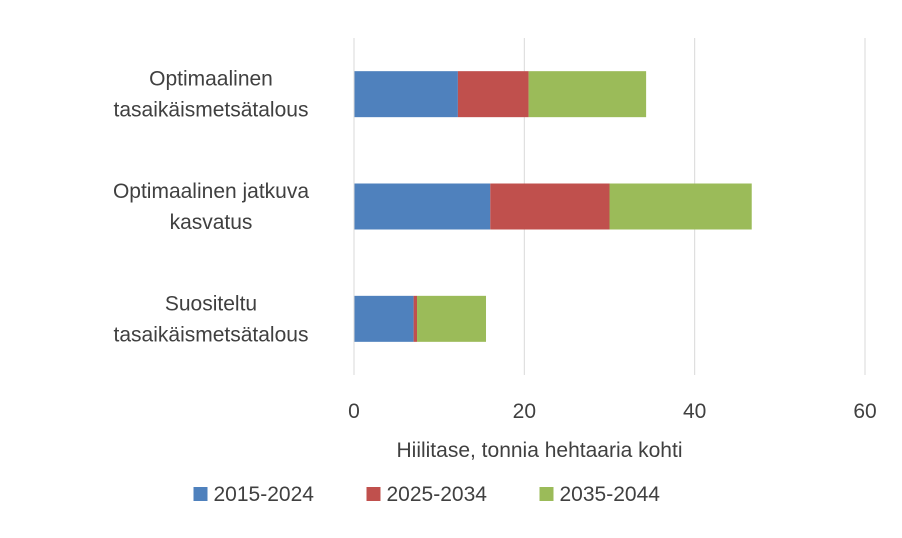  Describe the element at coordinates (610, 494) in the screenshot. I see `legend-label-2035-2044: 2035-2044` at that location.